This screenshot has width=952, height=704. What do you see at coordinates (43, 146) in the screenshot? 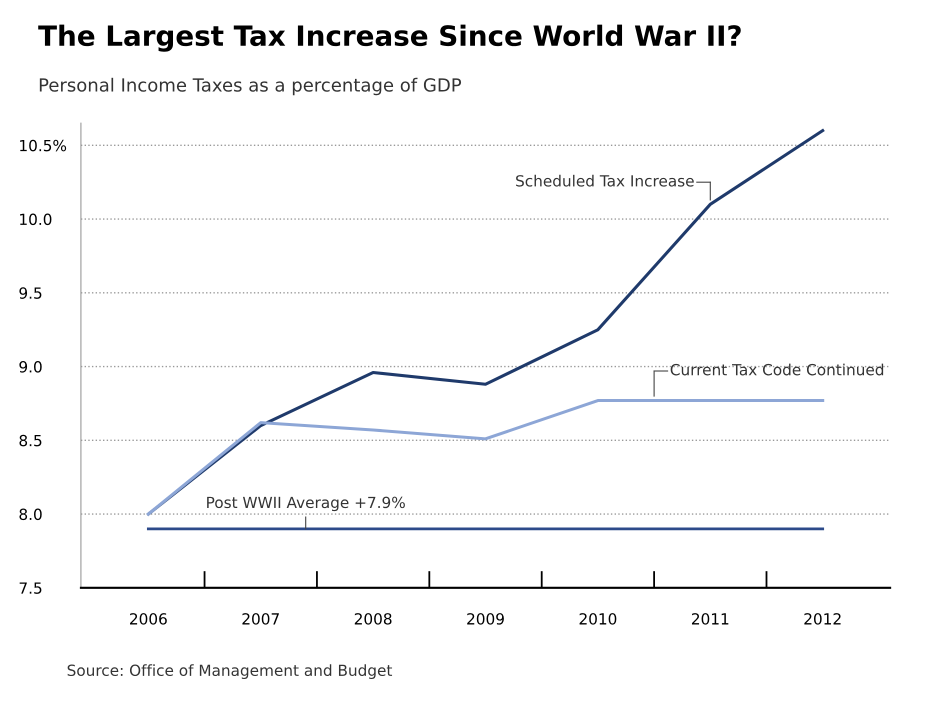
I see `y-tick-label: 10.5%` at bounding box center [43, 146].